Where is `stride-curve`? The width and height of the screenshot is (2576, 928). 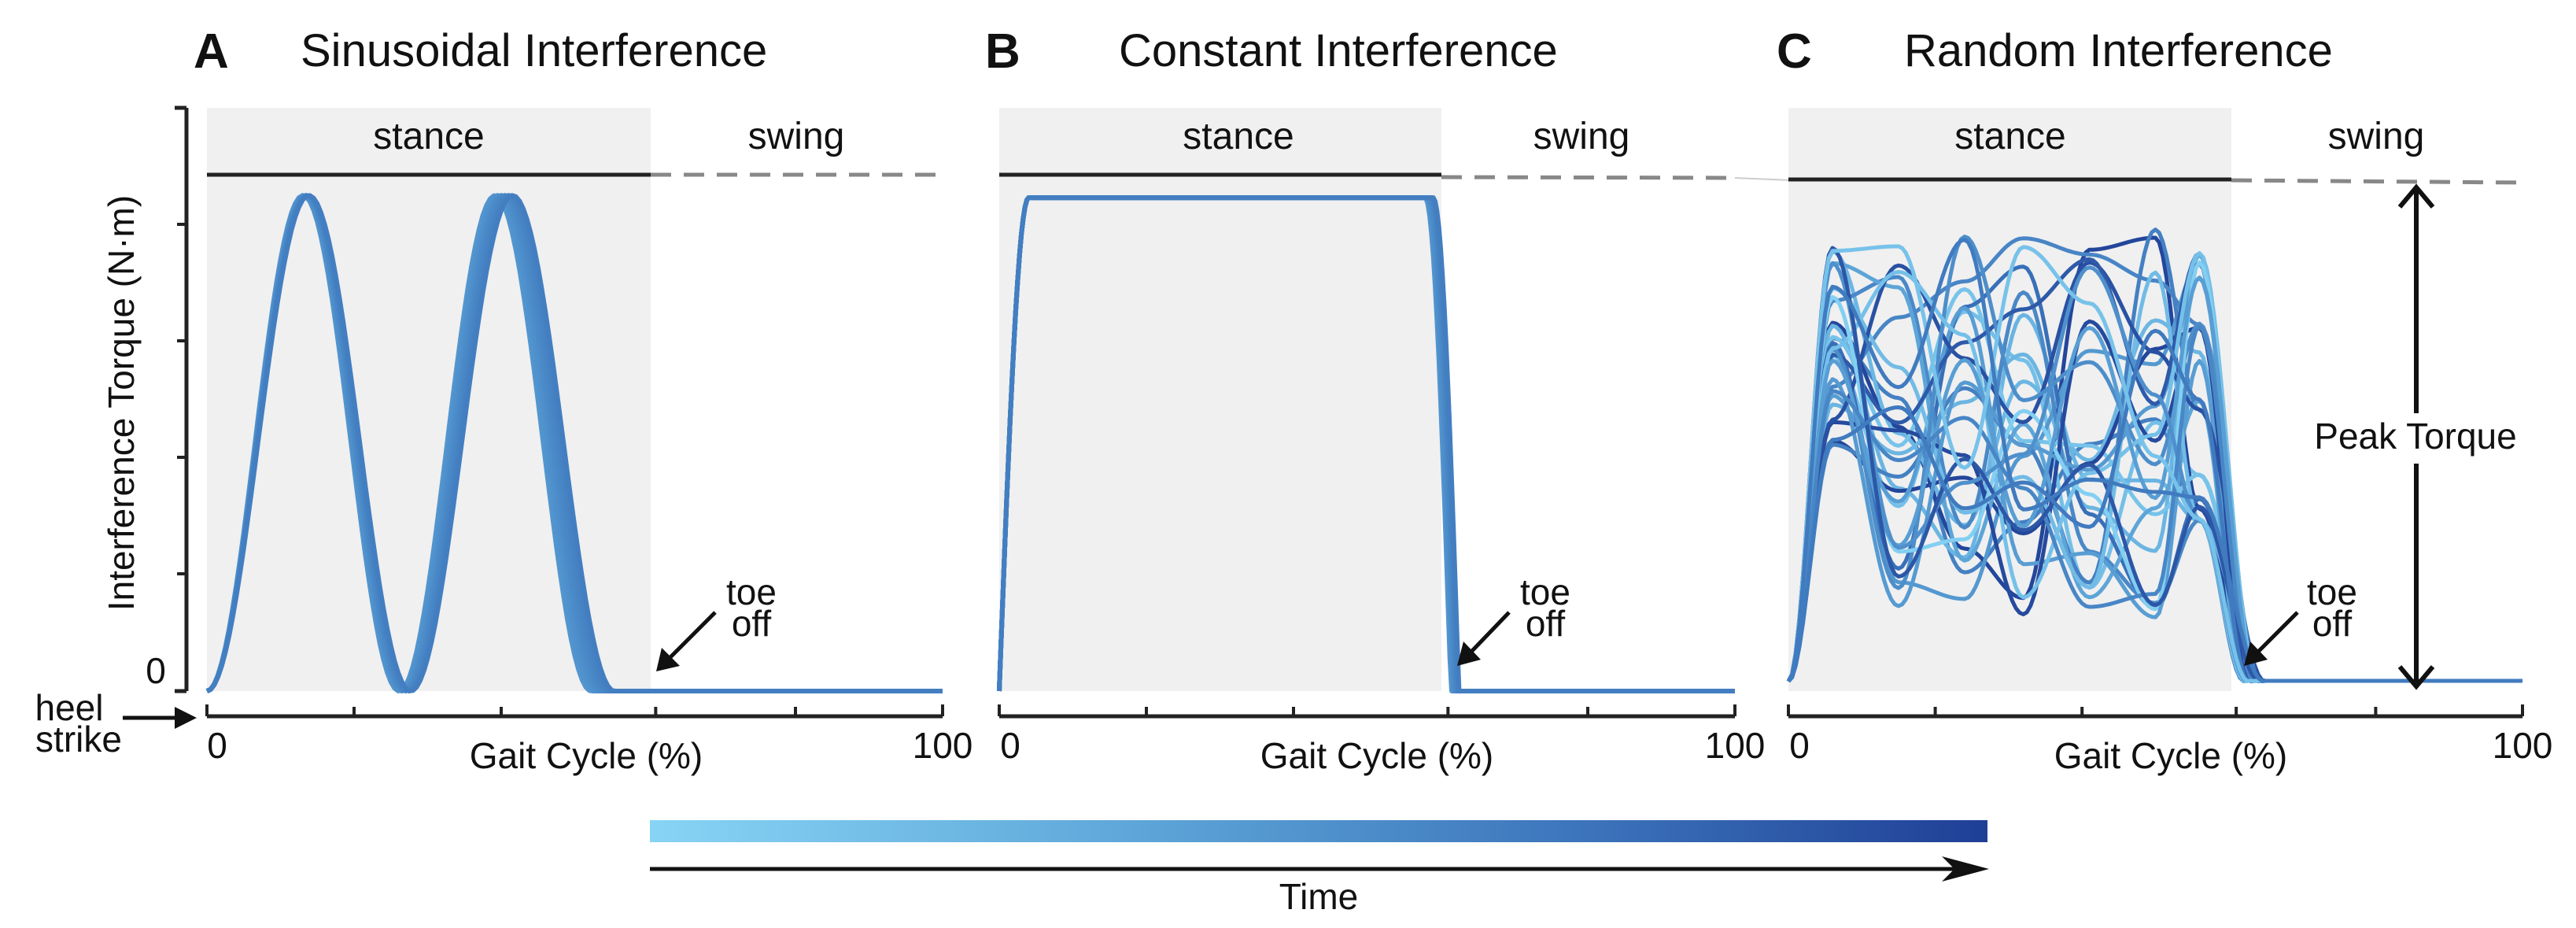 stride-curve is located at coordinates (2154, 461).